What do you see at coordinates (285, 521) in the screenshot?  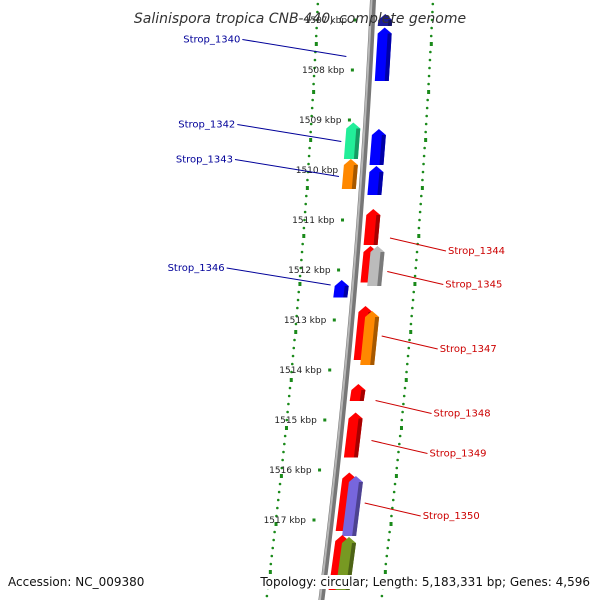 I see `kbp-tick-label: 1517 kbp` at bounding box center [285, 521].